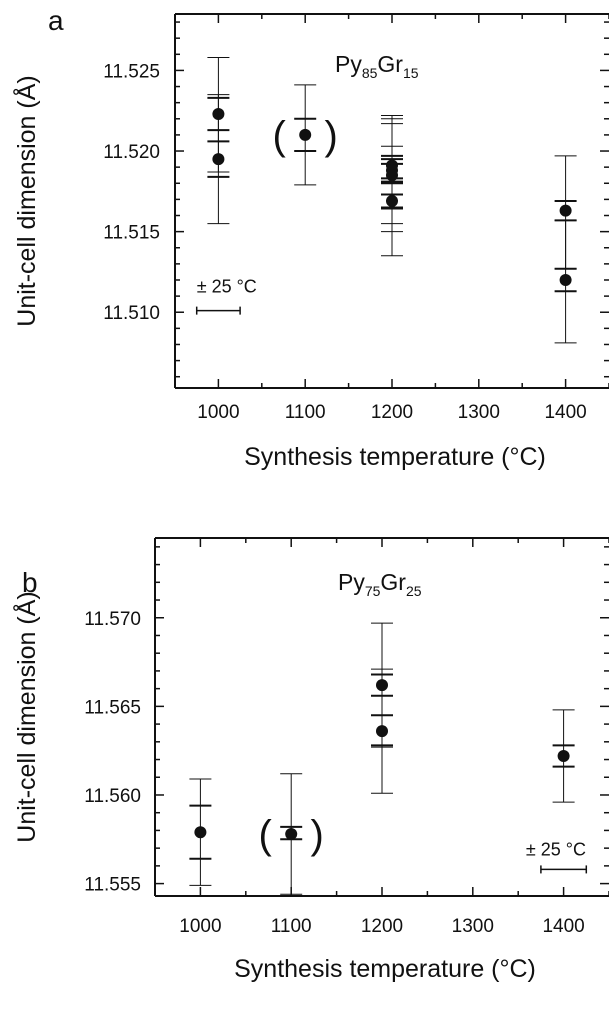 This screenshot has height=1010, width=609. I want to click on composition-label: Py75Gr25, so click(380, 584).